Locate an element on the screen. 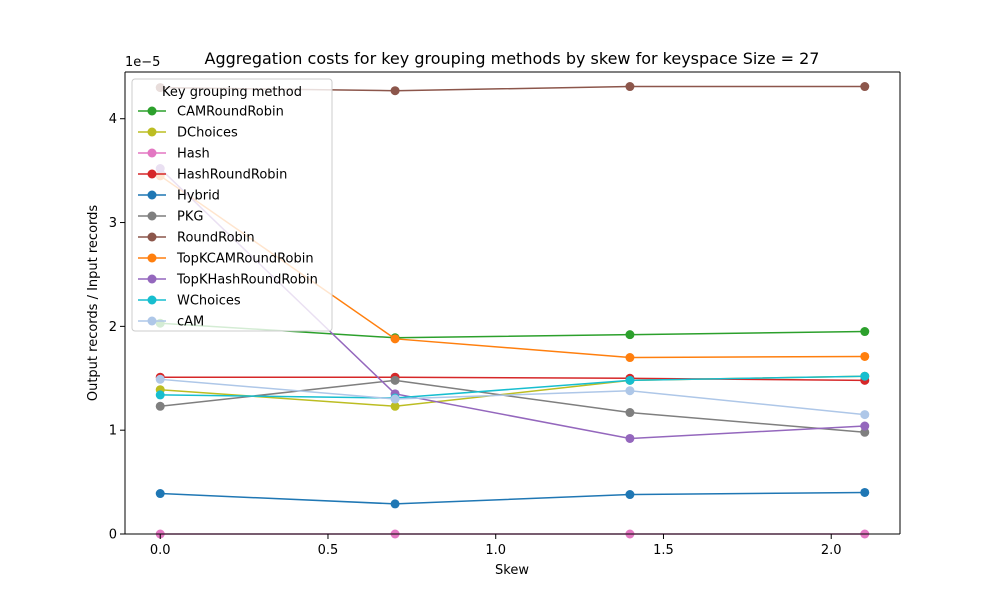 The width and height of the screenshot is (1000, 600). legend-entry: Hybrid is located at coordinates (179, 196).